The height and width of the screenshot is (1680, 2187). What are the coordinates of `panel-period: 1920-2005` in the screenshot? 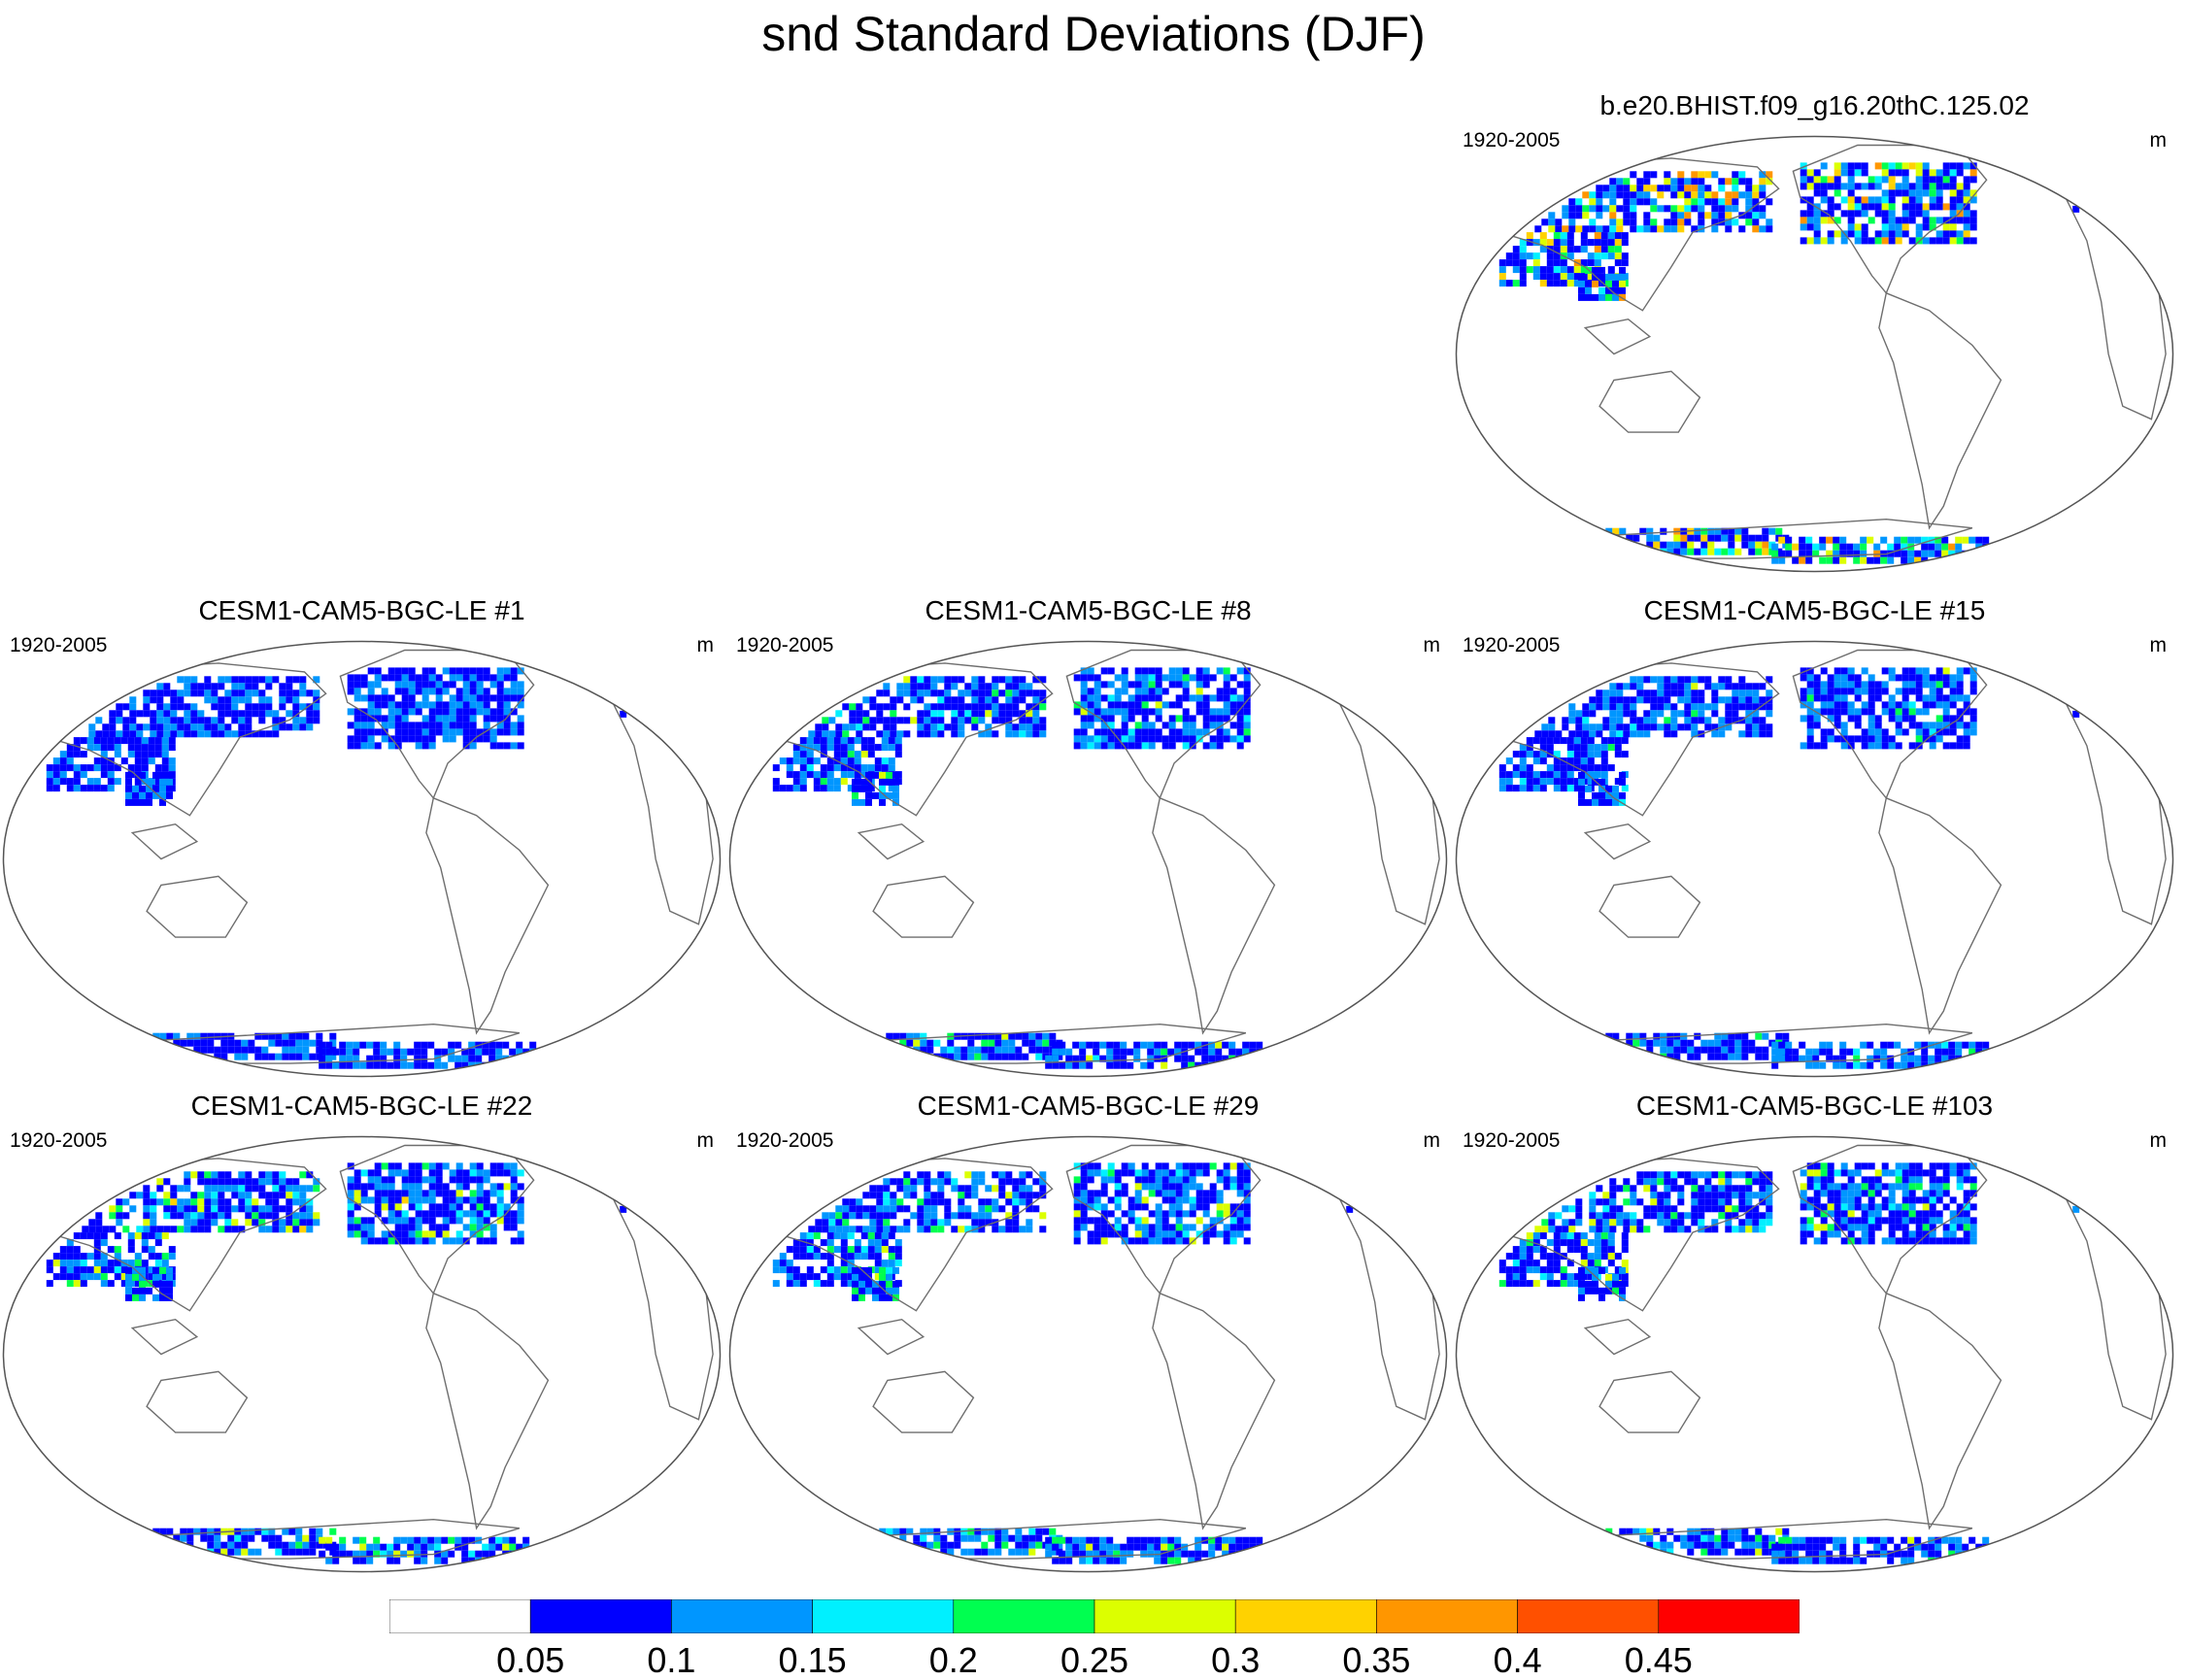 It's located at (1512, 645).